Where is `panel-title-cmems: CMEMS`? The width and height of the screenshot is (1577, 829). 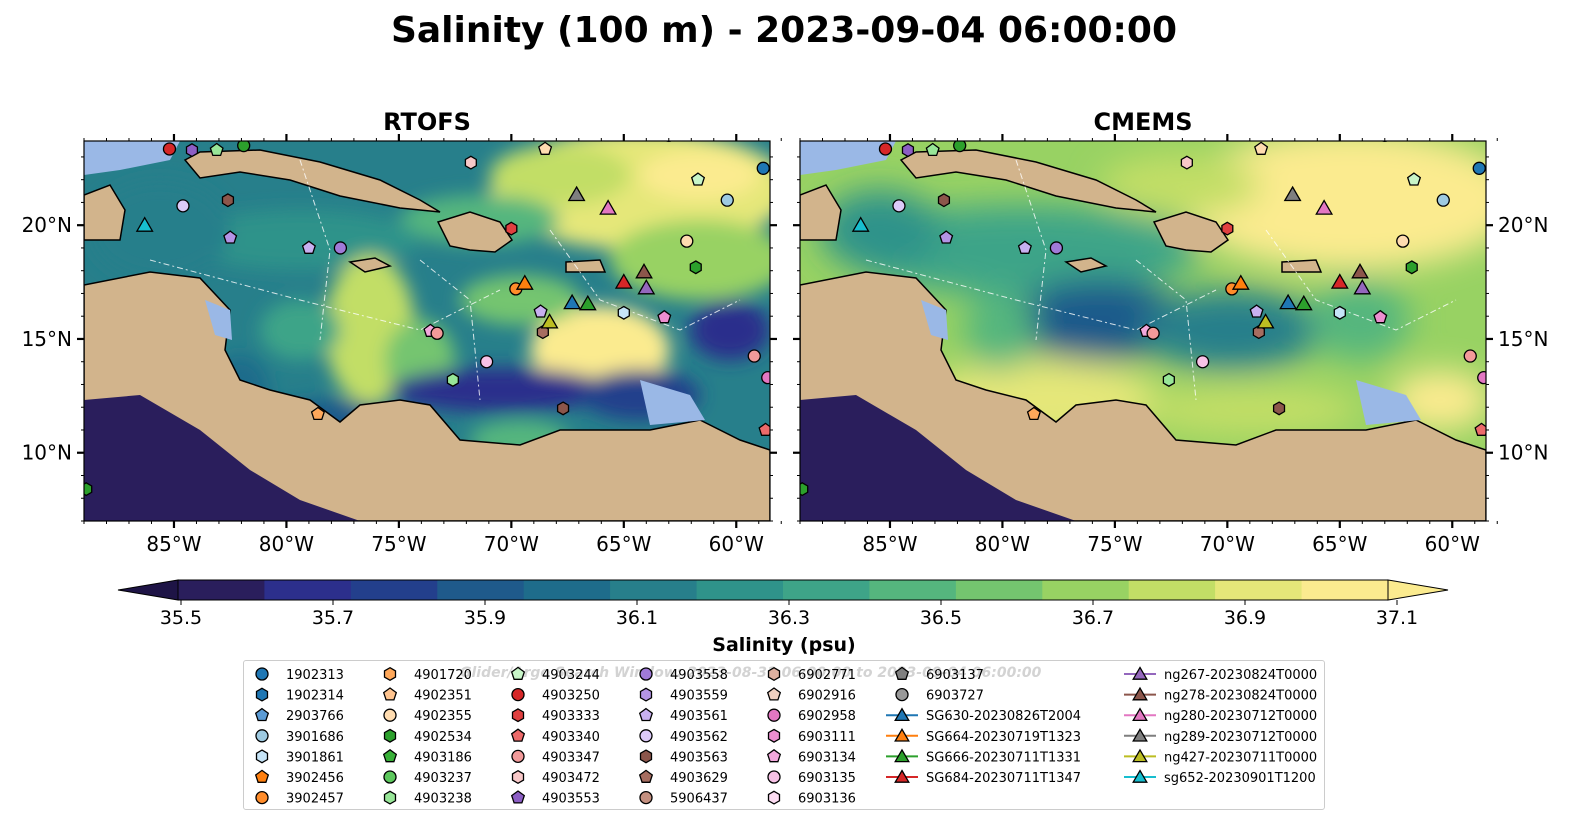 panel-title-cmems: CMEMS is located at coordinates (1142, 122).